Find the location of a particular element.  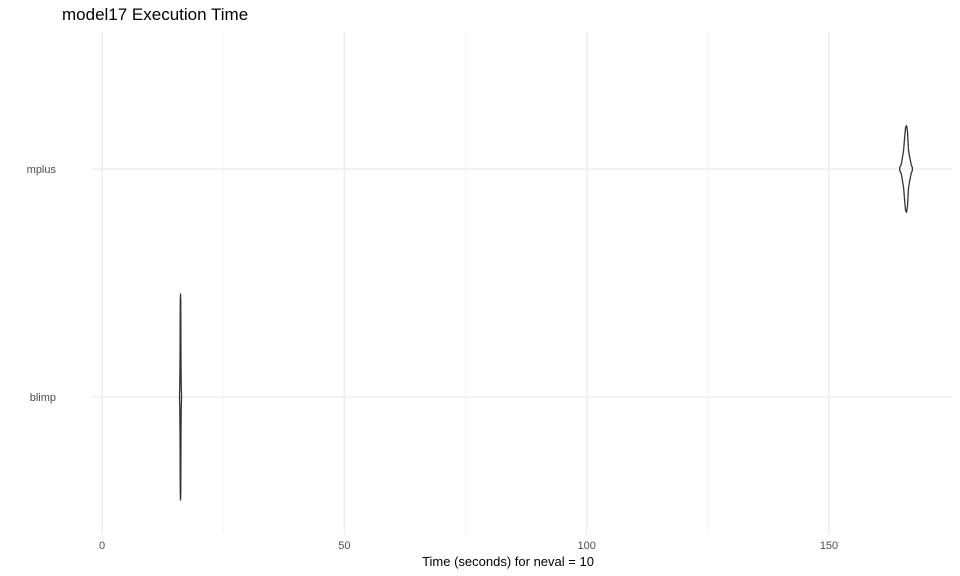

x-tick-label: 0 is located at coordinates (102, 546).